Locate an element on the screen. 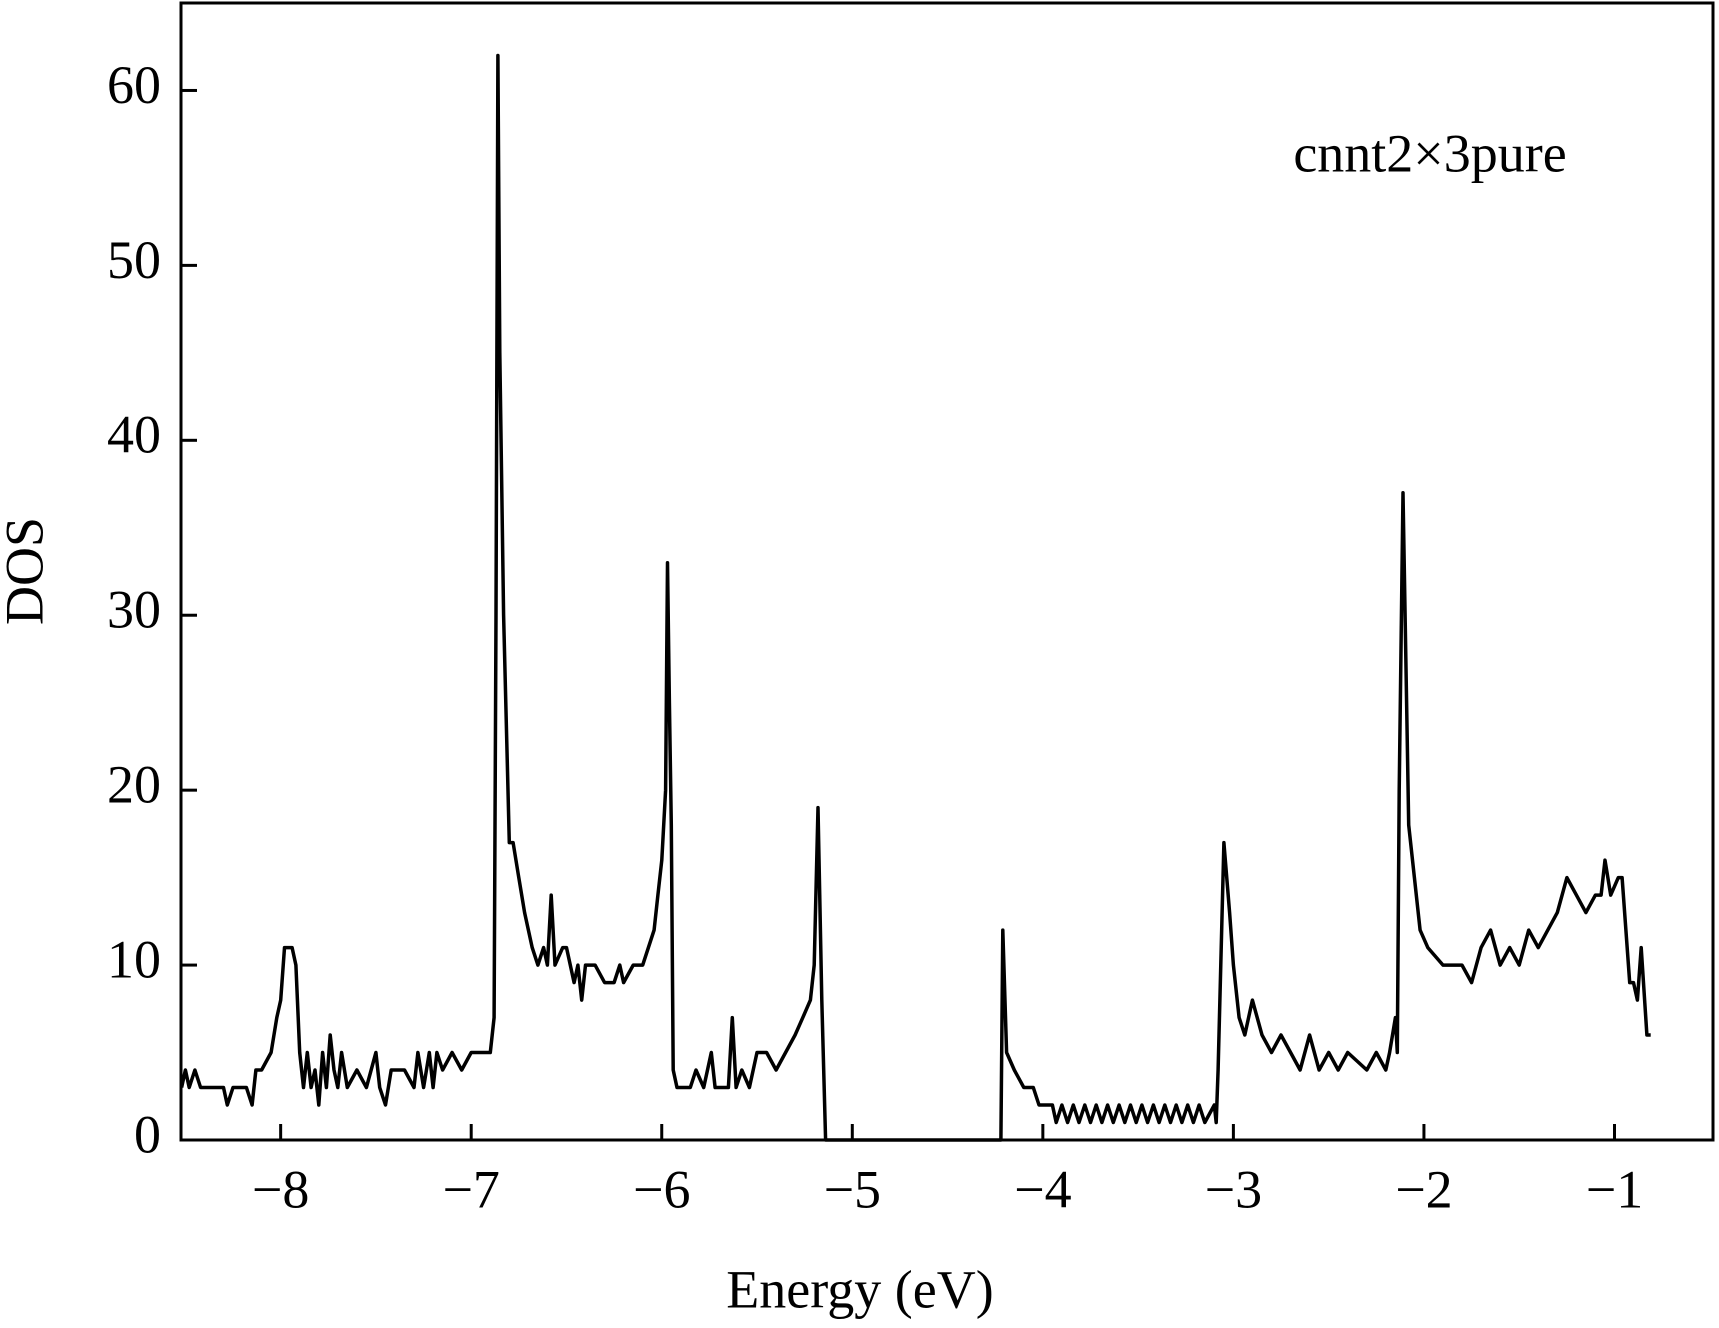 Image resolution: width=1719 pixels, height=1328 pixels. x-tick-label: −8 is located at coordinates (280, 1189).